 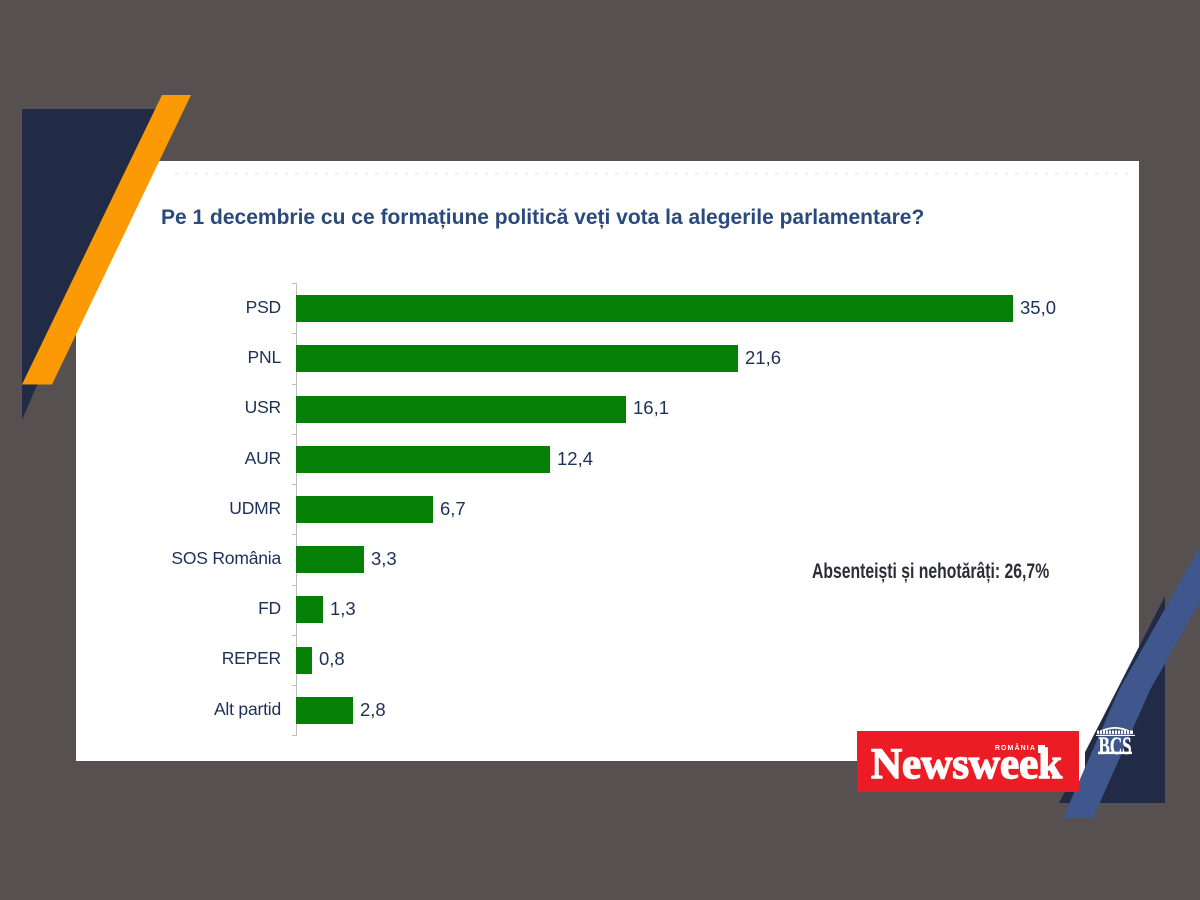 I want to click on svg-text: BCS, so click(x=1115, y=745).